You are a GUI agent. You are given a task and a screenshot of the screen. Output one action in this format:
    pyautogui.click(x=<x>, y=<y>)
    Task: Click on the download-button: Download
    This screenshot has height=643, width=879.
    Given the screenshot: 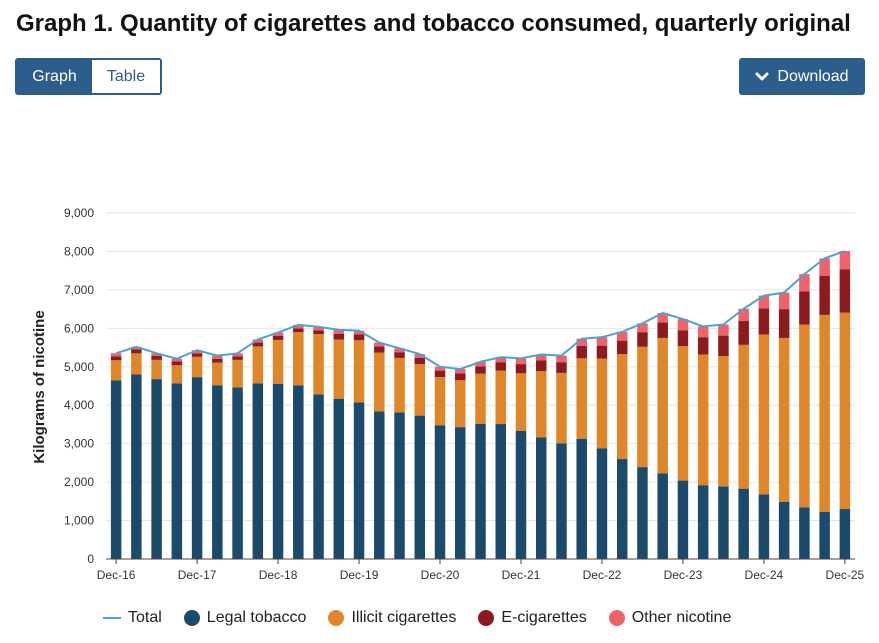 What is the action you would take?
    pyautogui.click(x=802, y=76)
    